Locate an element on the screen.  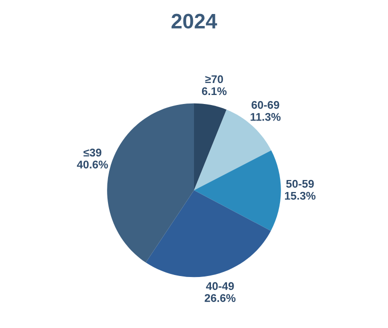
data-label: 26.6% is located at coordinates (220, 298).